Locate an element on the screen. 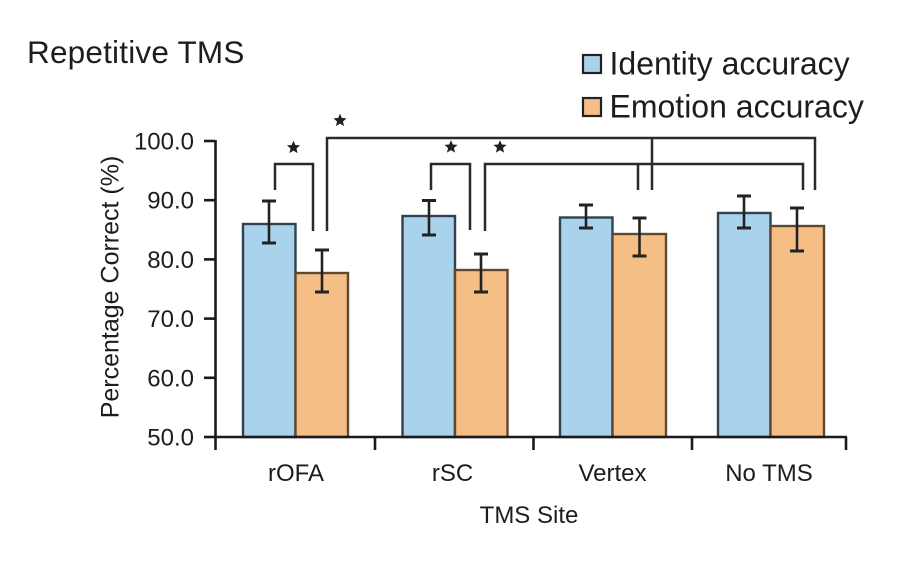 The width and height of the screenshot is (915, 563). svg-text: Repetitive TMS is located at coordinates (136, 52).